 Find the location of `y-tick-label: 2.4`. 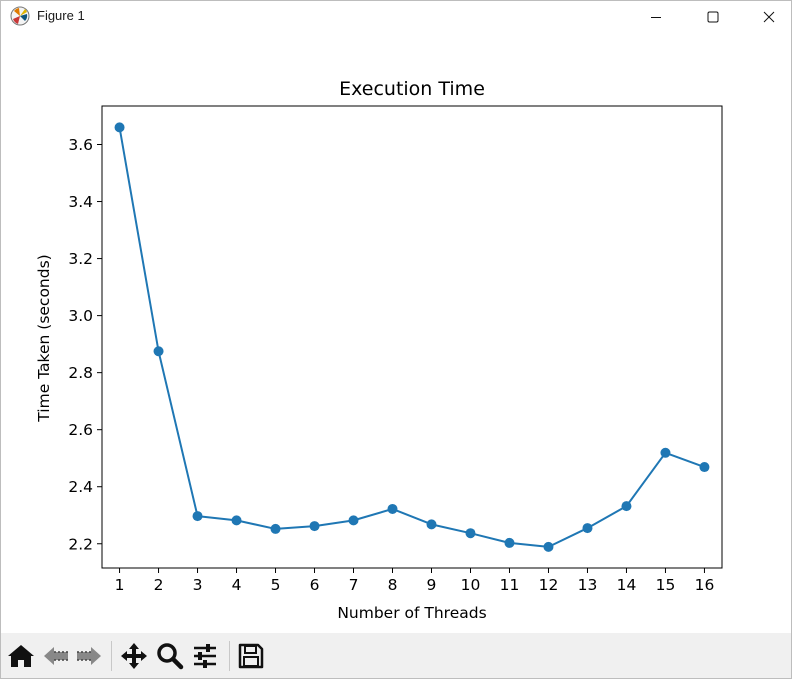

y-tick-label: 2.4 is located at coordinates (80, 487).